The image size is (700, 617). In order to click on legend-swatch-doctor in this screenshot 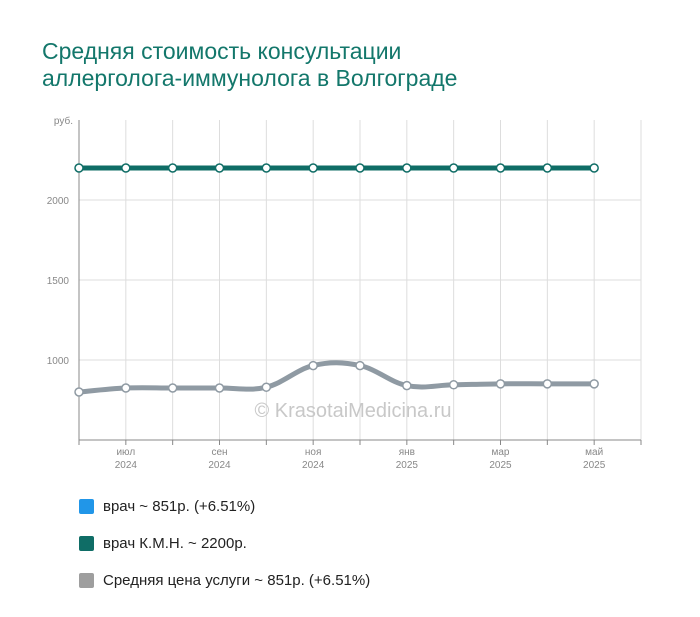, I will do `click(86, 506)`.